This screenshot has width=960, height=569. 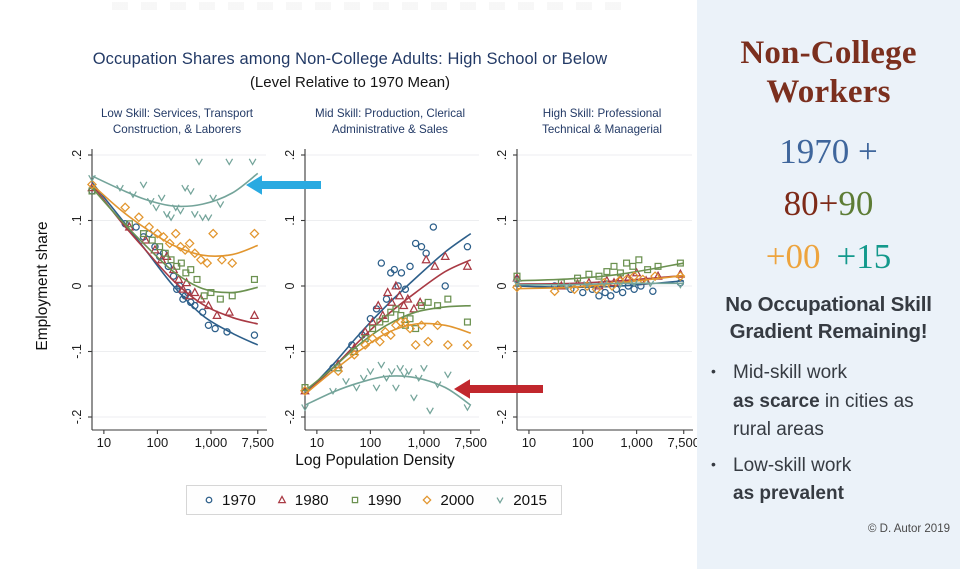 What do you see at coordinates (239, 500) in the screenshot?
I see `legend-label: 1970` at bounding box center [239, 500].